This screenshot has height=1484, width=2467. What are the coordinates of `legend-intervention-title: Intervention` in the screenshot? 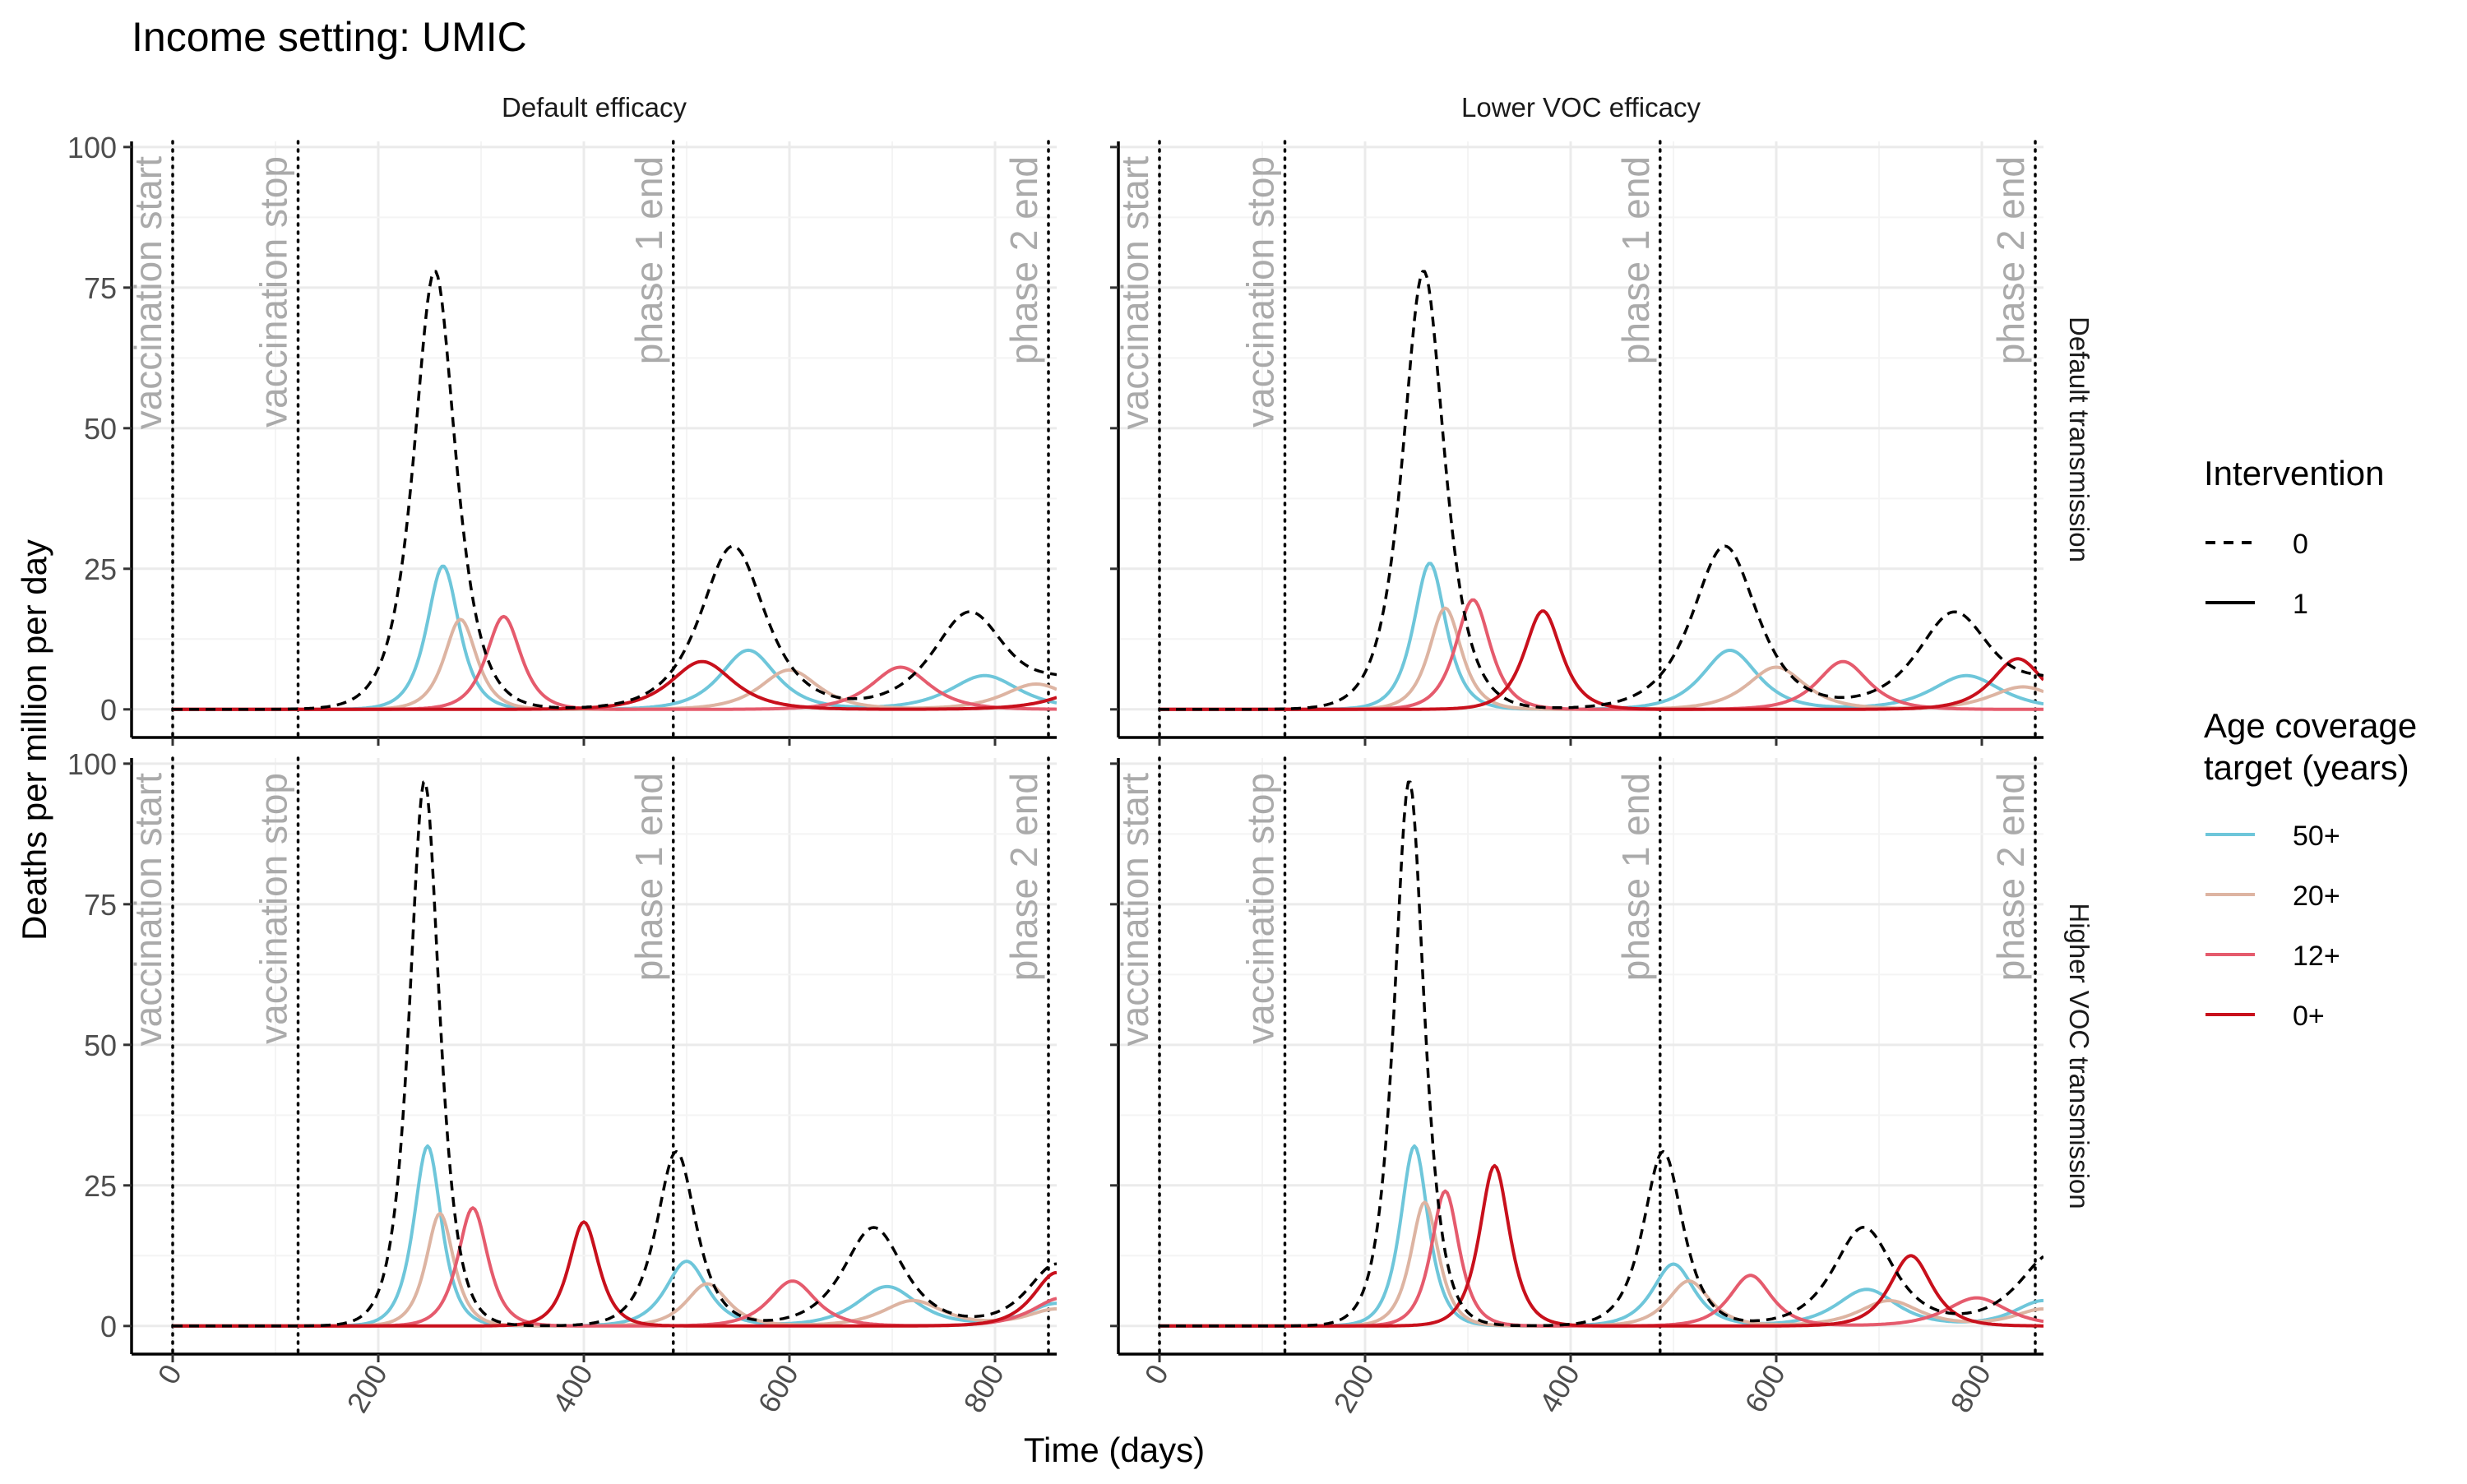 It's located at (2294, 473).